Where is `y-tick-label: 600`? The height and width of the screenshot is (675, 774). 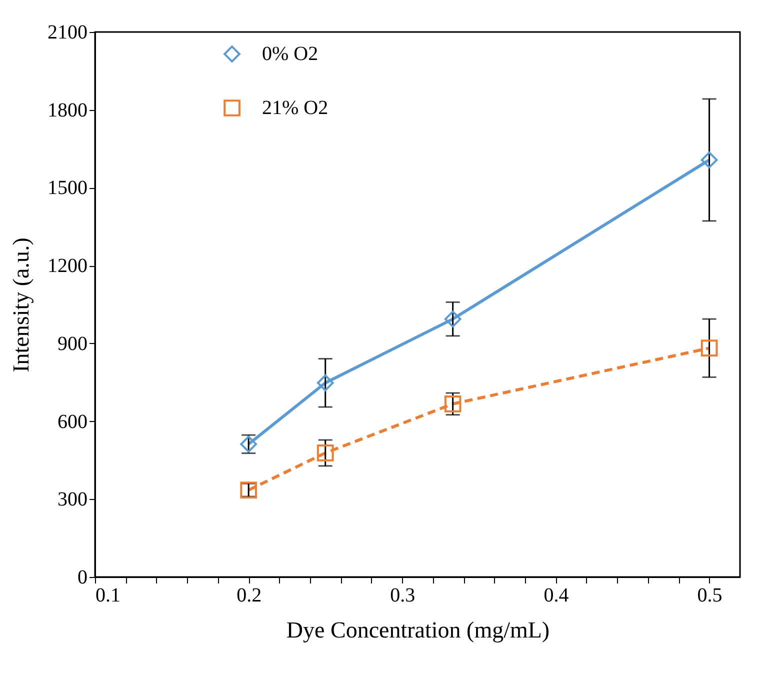
y-tick-label: 600 is located at coordinates (73, 421).